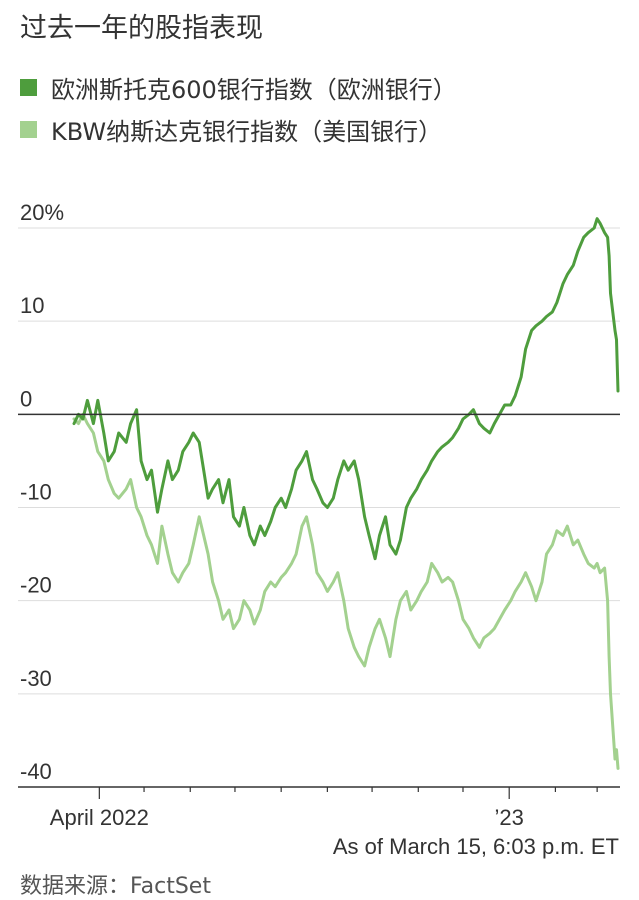 This screenshot has width=639, height=900. Describe the element at coordinates (36, 492) in the screenshot. I see `y-tick-label: -10` at that location.